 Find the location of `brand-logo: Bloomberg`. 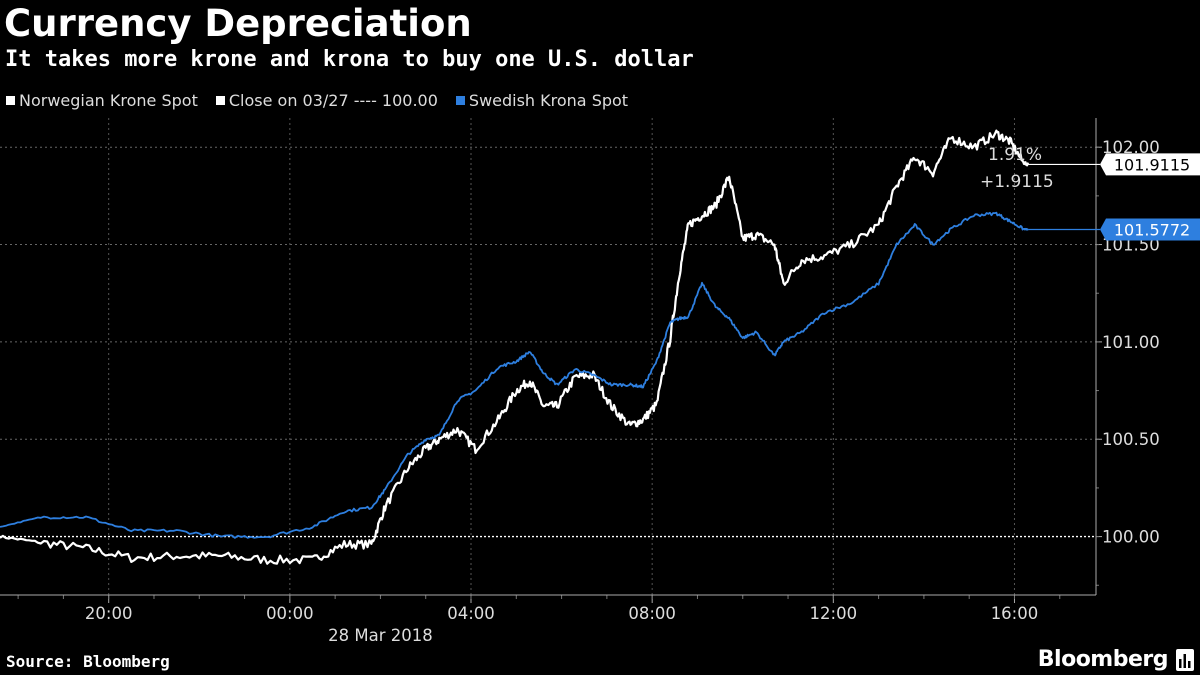

brand-logo: Bloomberg is located at coordinates (1103, 659).